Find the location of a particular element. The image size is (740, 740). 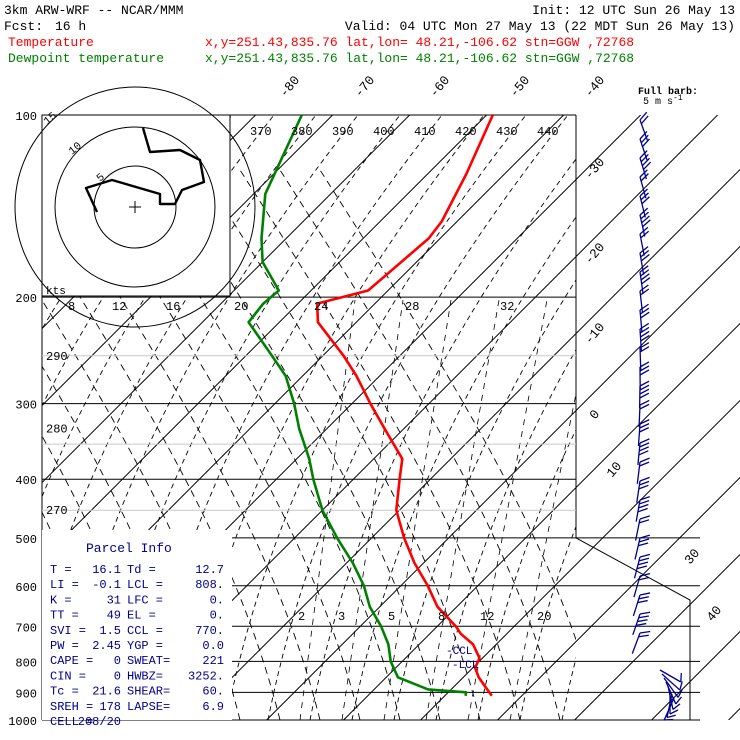

parcel-row-label: TT = is located at coordinates (64, 616).